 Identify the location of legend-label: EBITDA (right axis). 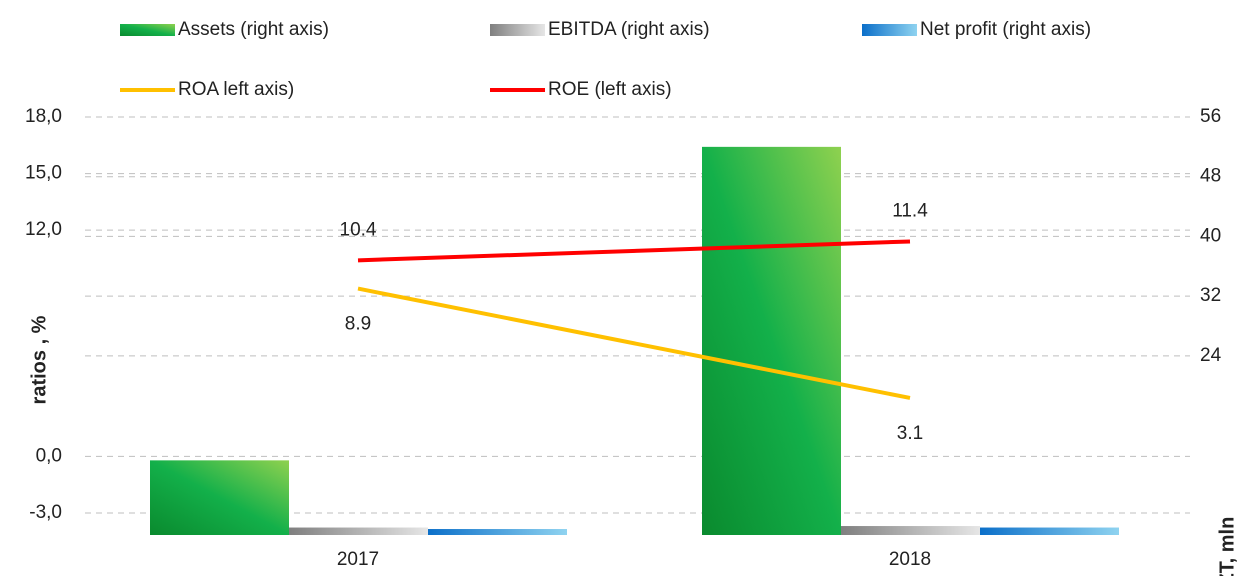
(629, 29).